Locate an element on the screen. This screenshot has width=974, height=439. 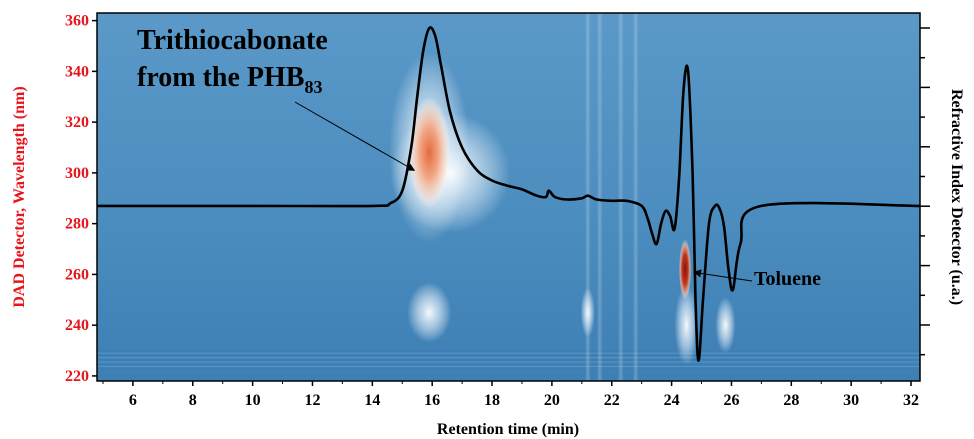
y-axis-left-title: DAD Detector, Wavelength (nm) is located at coordinates (19, 196).